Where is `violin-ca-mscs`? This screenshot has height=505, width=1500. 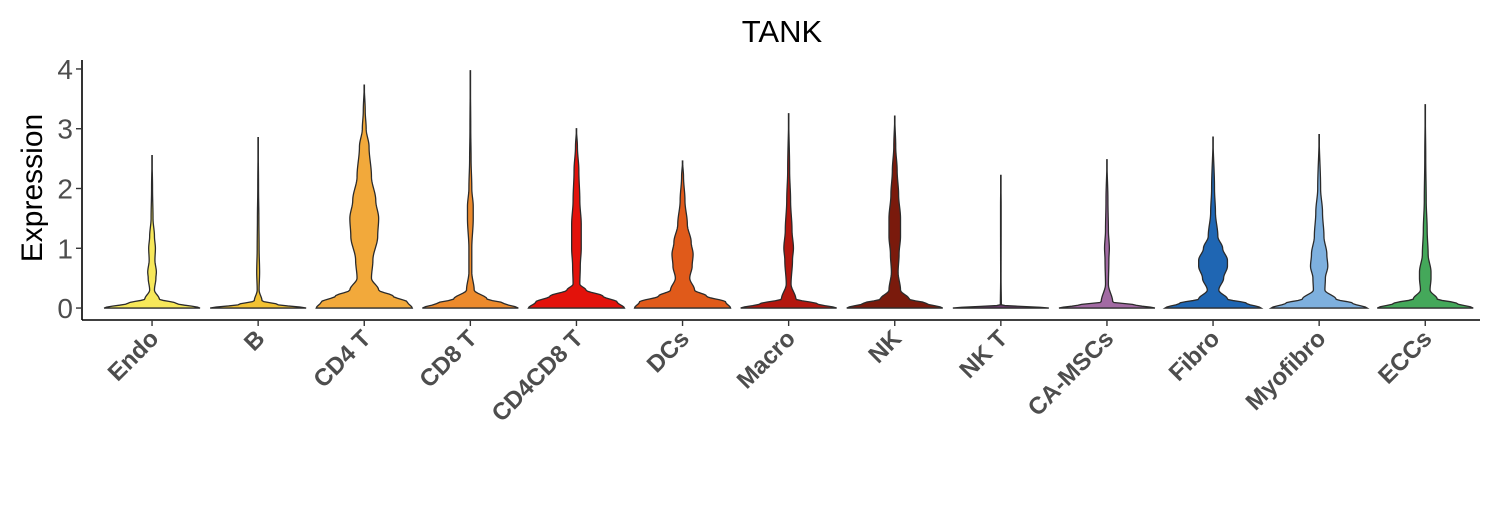
violin-ca-mscs is located at coordinates (1107, 234).